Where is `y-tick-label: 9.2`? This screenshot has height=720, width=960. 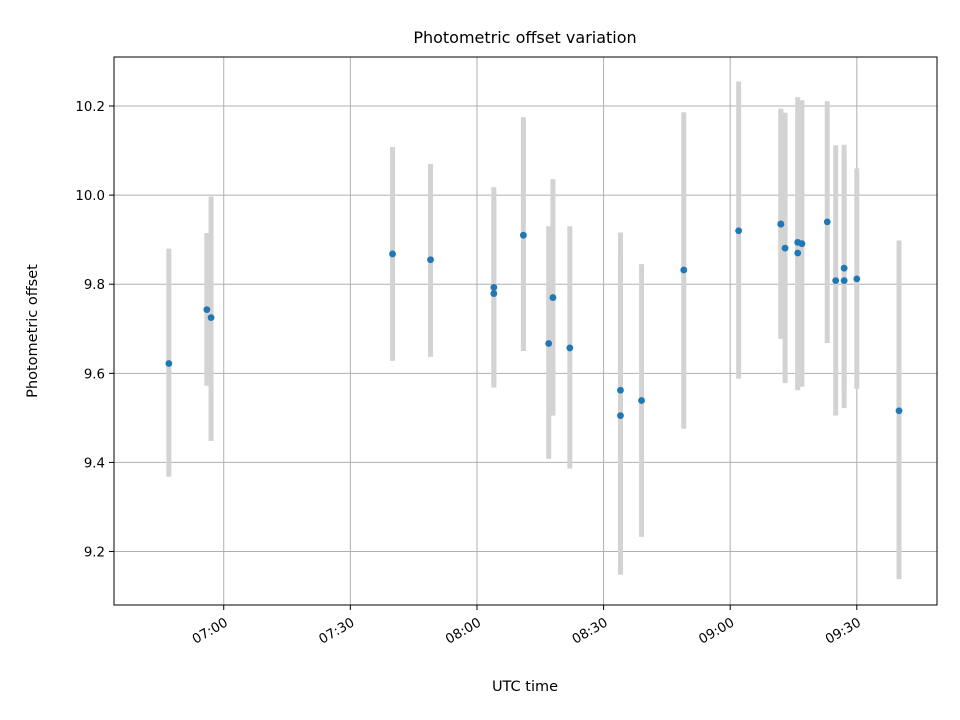
y-tick-label: 9.2 is located at coordinates (94, 553).